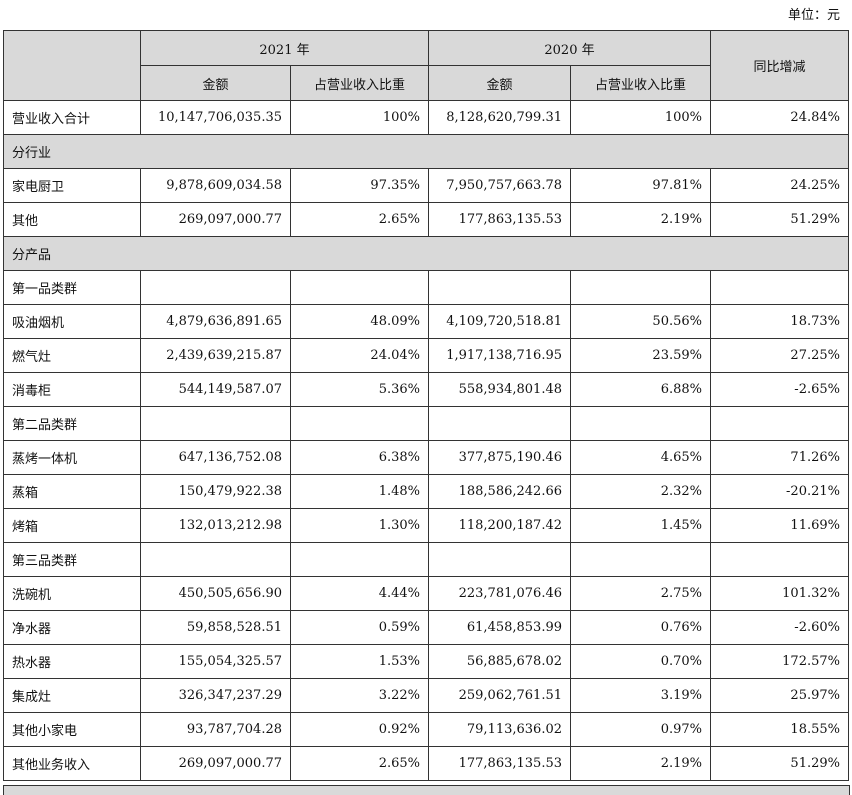  What do you see at coordinates (72, 389) in the screenshot?
I see `row-label: 消毒柜` at bounding box center [72, 389].